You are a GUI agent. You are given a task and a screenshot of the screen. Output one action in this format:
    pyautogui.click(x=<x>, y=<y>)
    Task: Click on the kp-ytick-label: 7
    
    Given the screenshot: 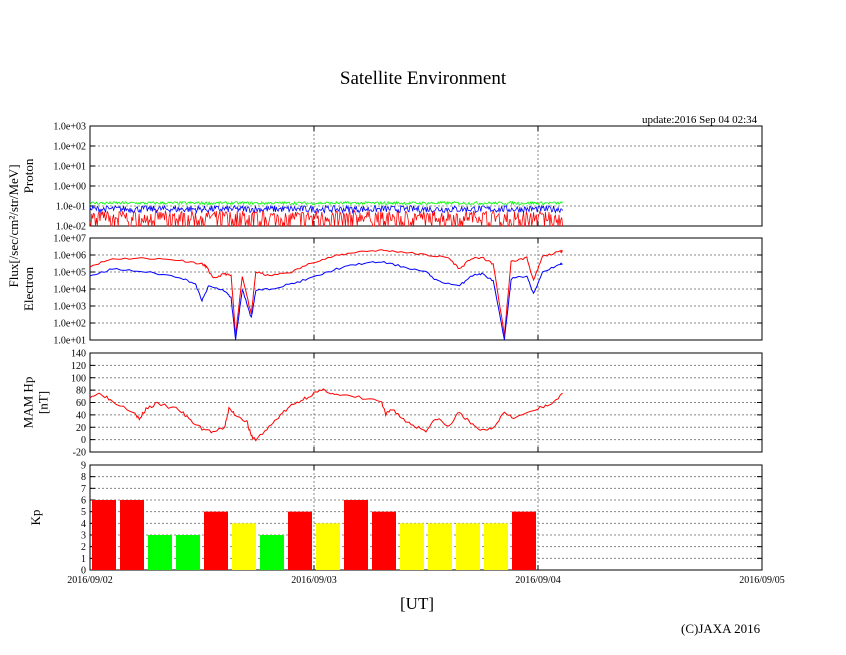 What is the action you would take?
    pyautogui.click(x=83, y=489)
    